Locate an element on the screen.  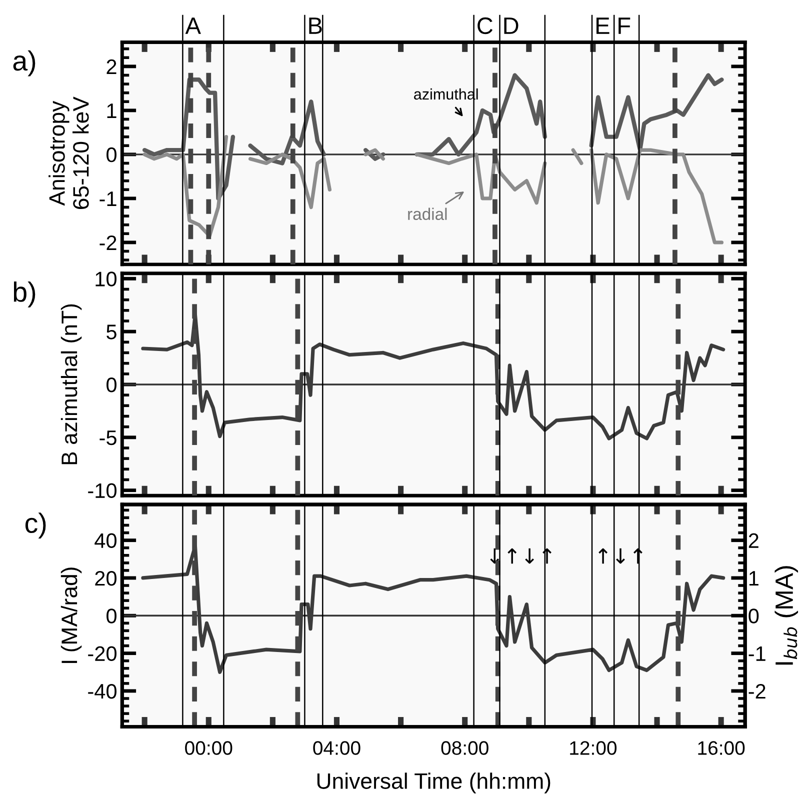
ref-line-label: B is located at coordinates (315, 26).